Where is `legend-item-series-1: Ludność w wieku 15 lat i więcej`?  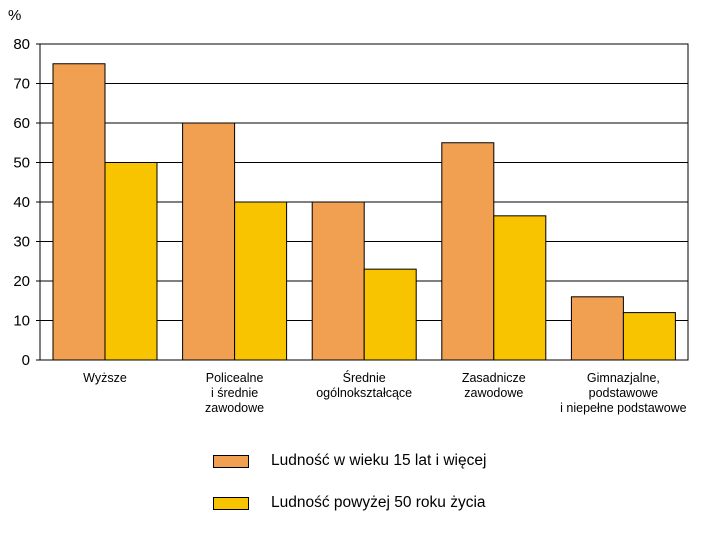 legend-item-series-1: Ludność w wieku 15 lat i więcej is located at coordinates (349, 461).